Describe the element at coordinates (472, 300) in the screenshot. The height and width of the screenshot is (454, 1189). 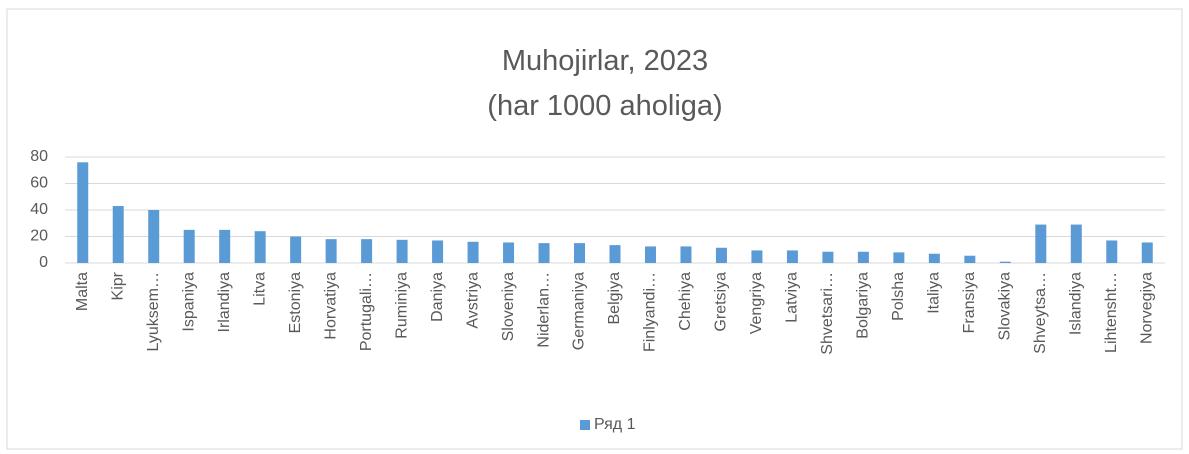
I see `x-tick-label: Avstriya` at that location.